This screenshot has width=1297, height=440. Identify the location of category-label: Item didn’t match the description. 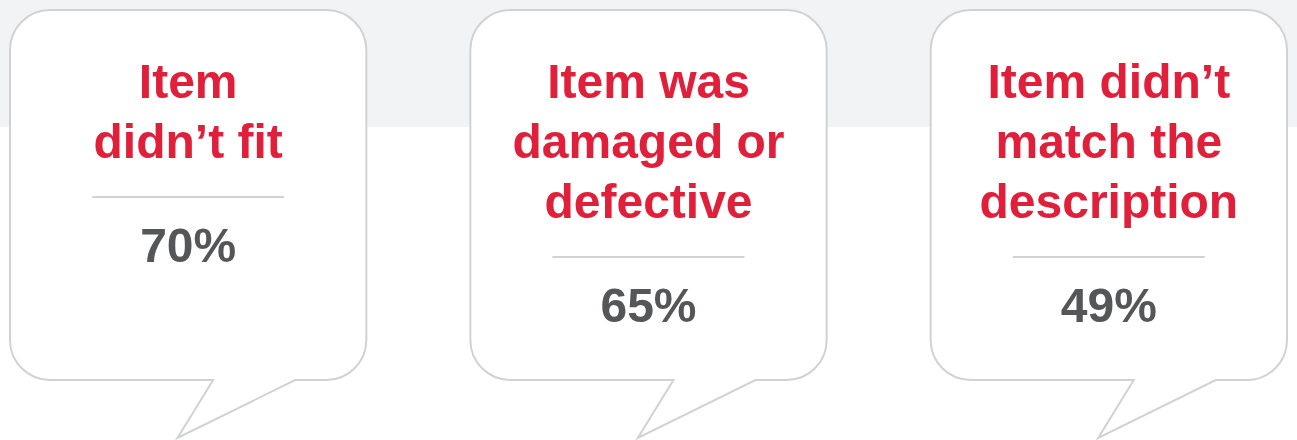
(1109, 142).